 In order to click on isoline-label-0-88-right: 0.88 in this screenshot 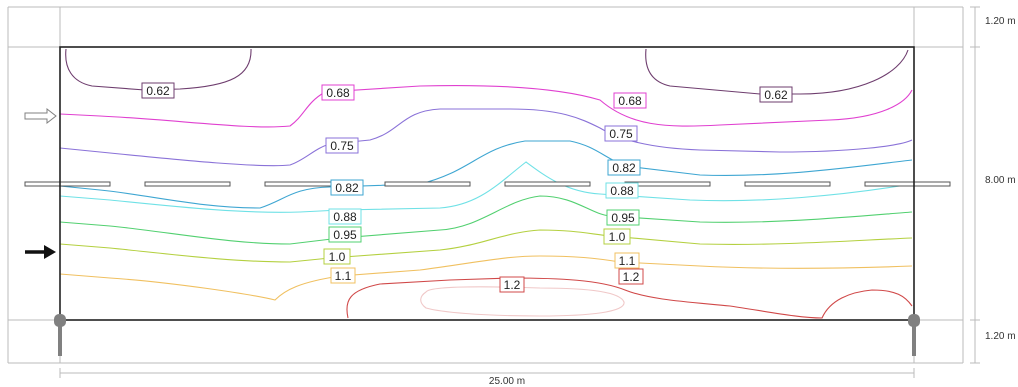, I will do `click(622, 190)`.